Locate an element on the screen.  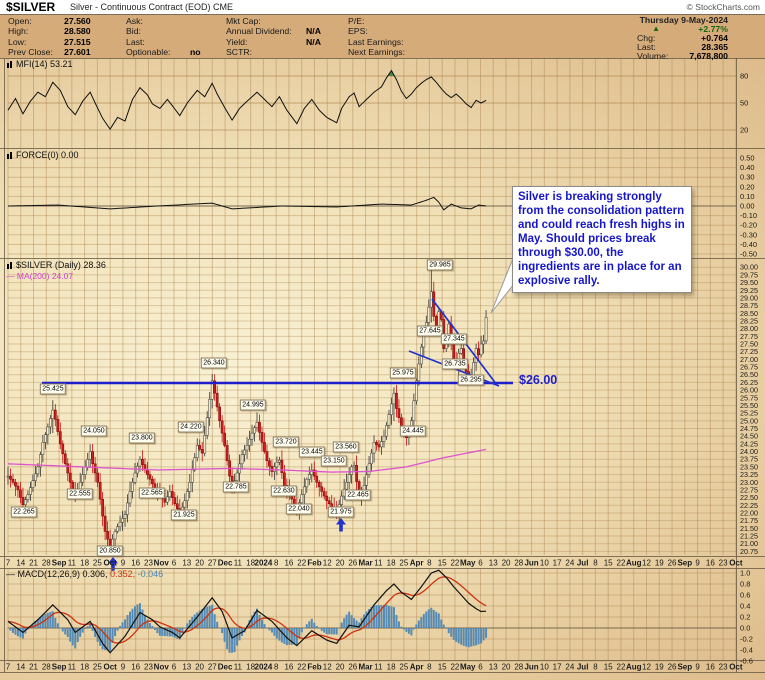
price-callout: 26.340 is located at coordinates (214, 363).